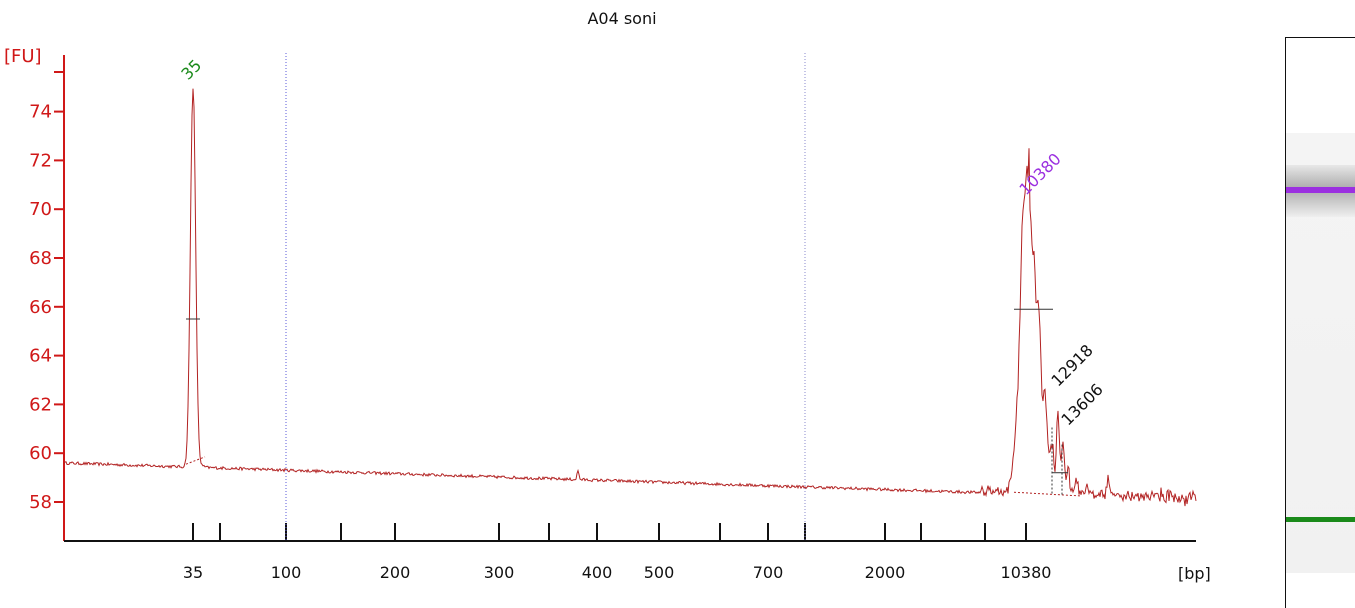 This screenshot has height=608, width=1355. What do you see at coordinates (597, 572) in the screenshot?
I see `x-tick-label: 400` at bounding box center [597, 572].